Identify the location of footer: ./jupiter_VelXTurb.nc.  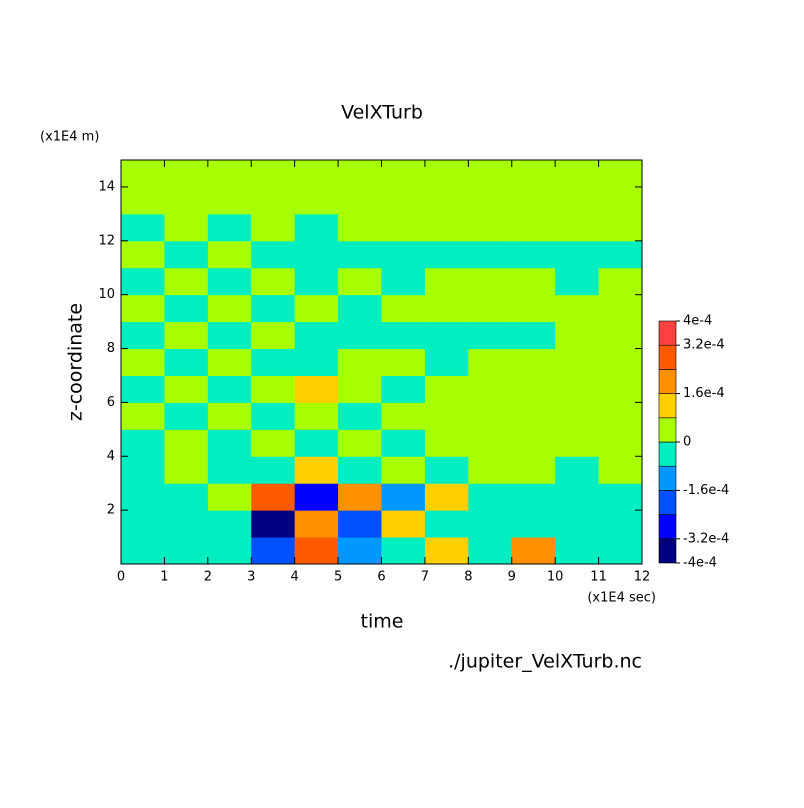
(545, 662).